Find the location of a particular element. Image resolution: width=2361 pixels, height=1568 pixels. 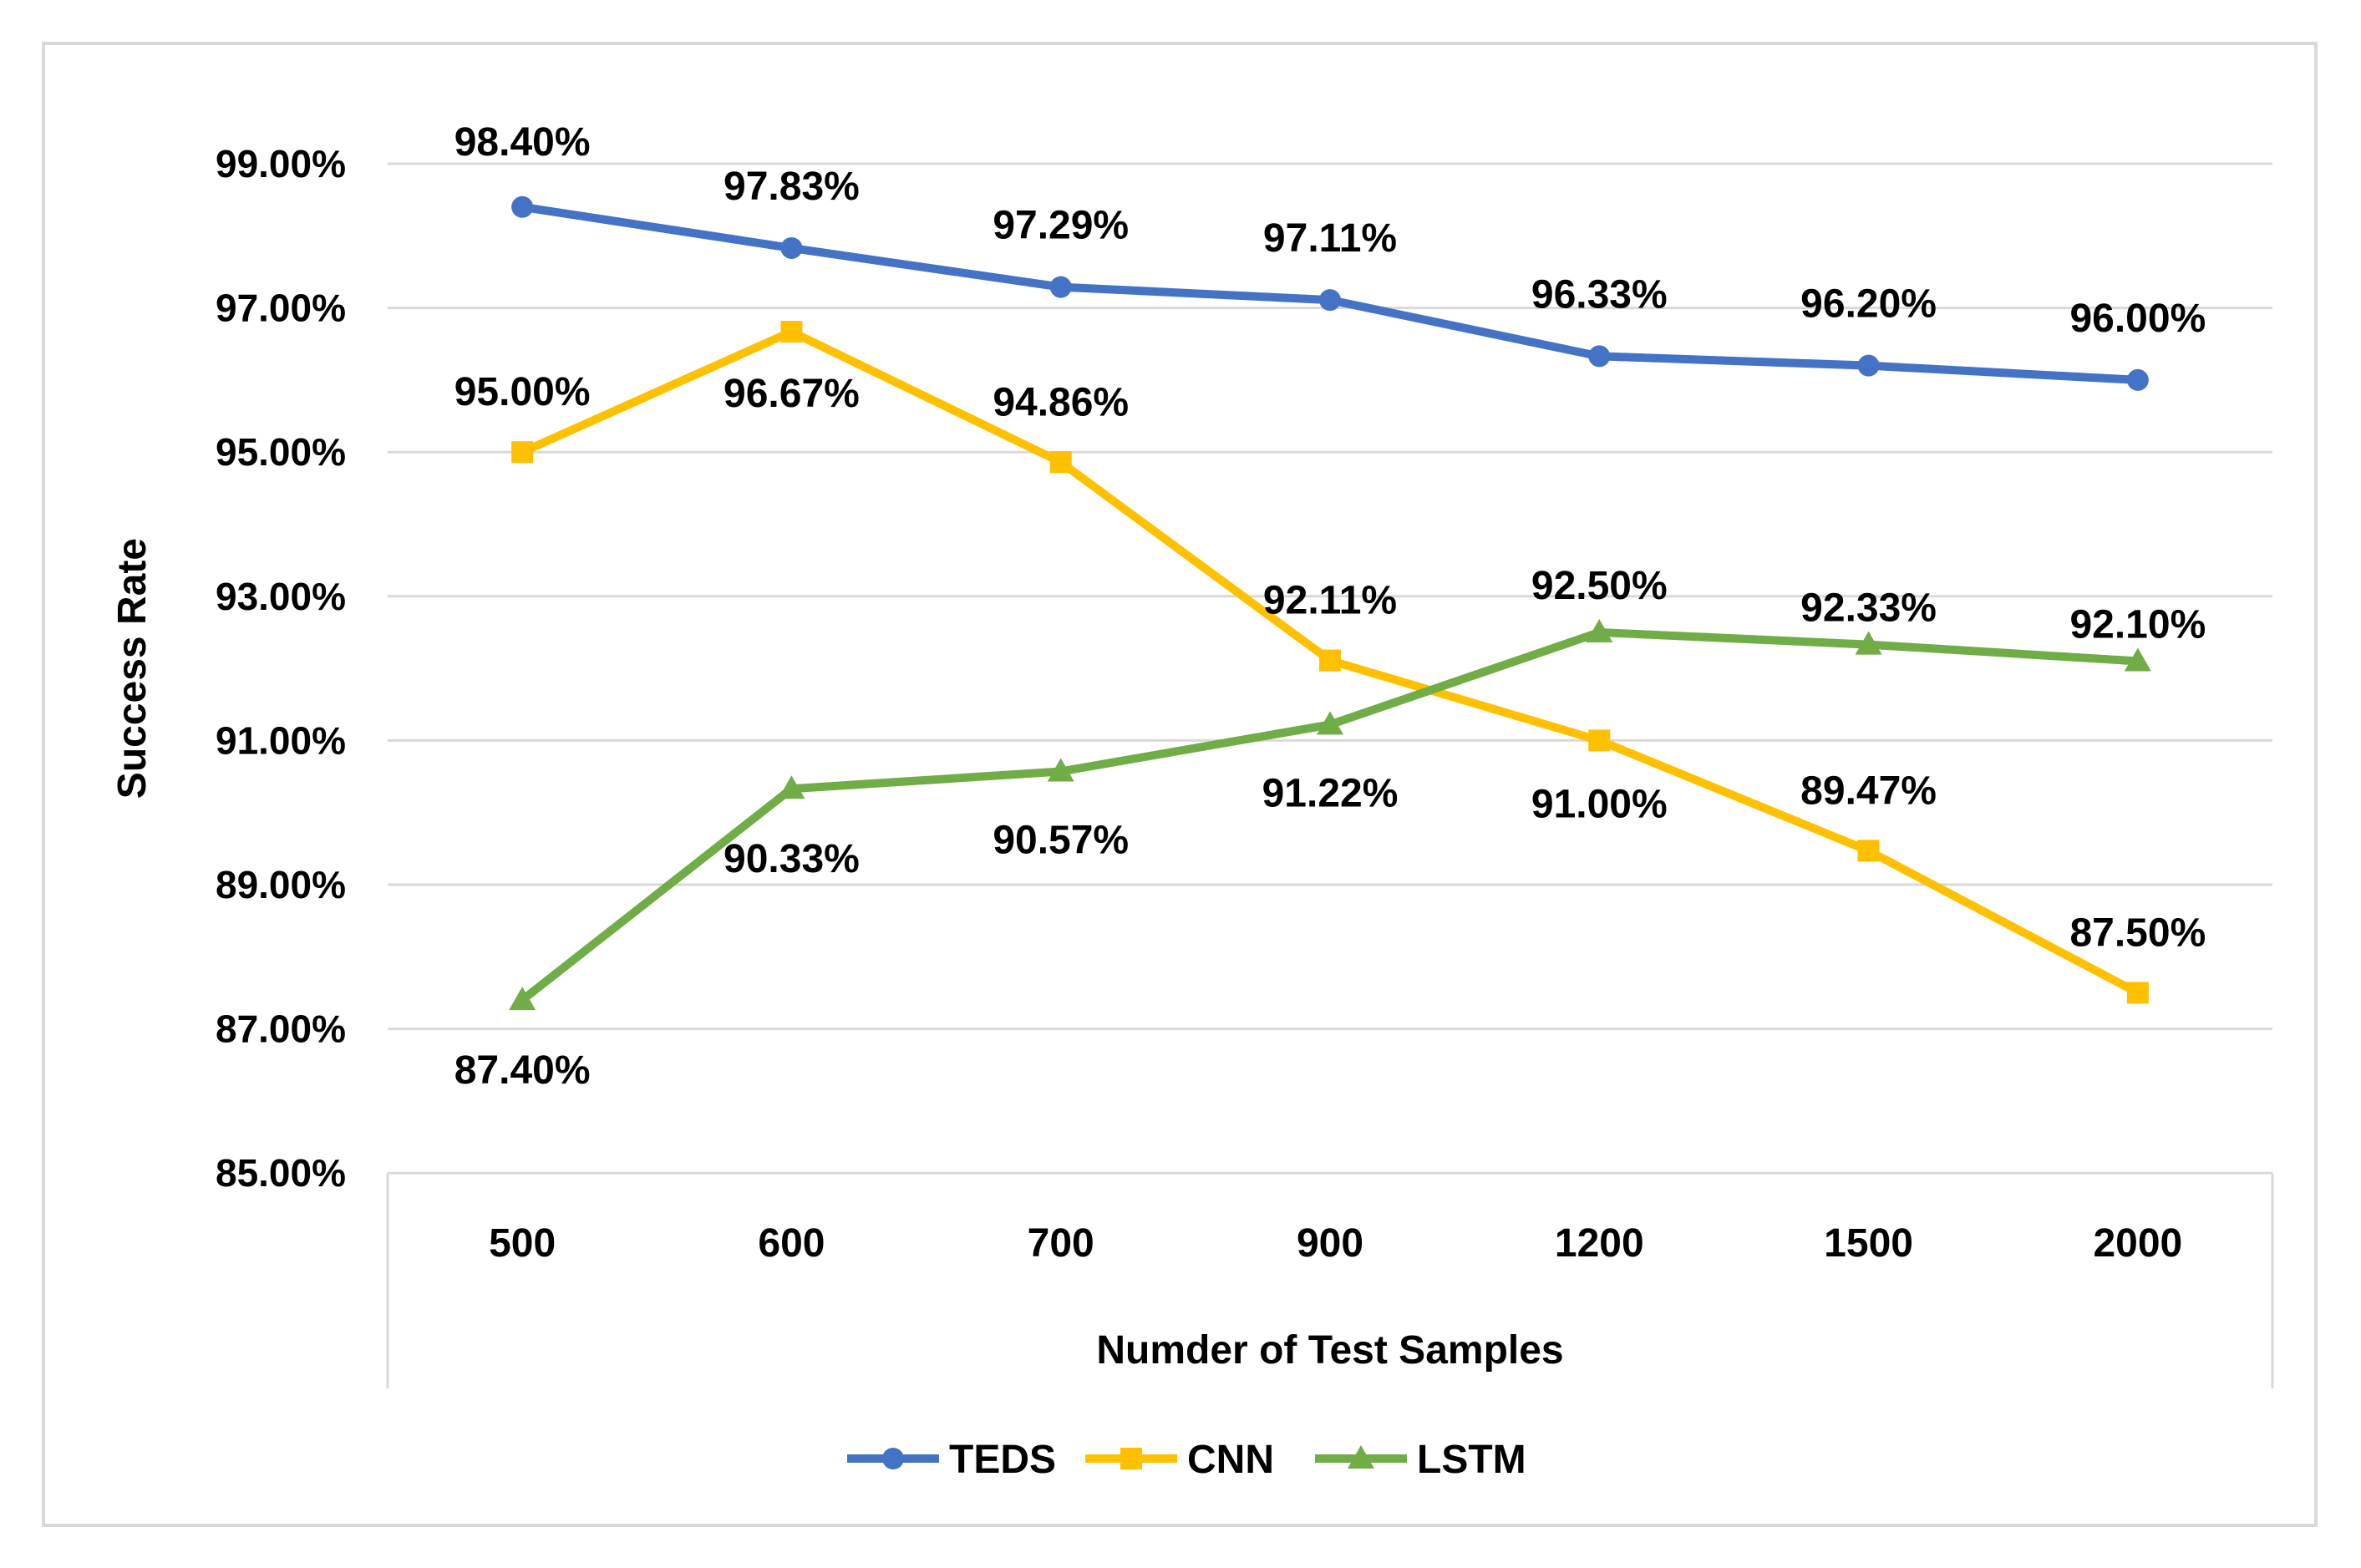

data-label: 97.11% is located at coordinates (1330, 238).